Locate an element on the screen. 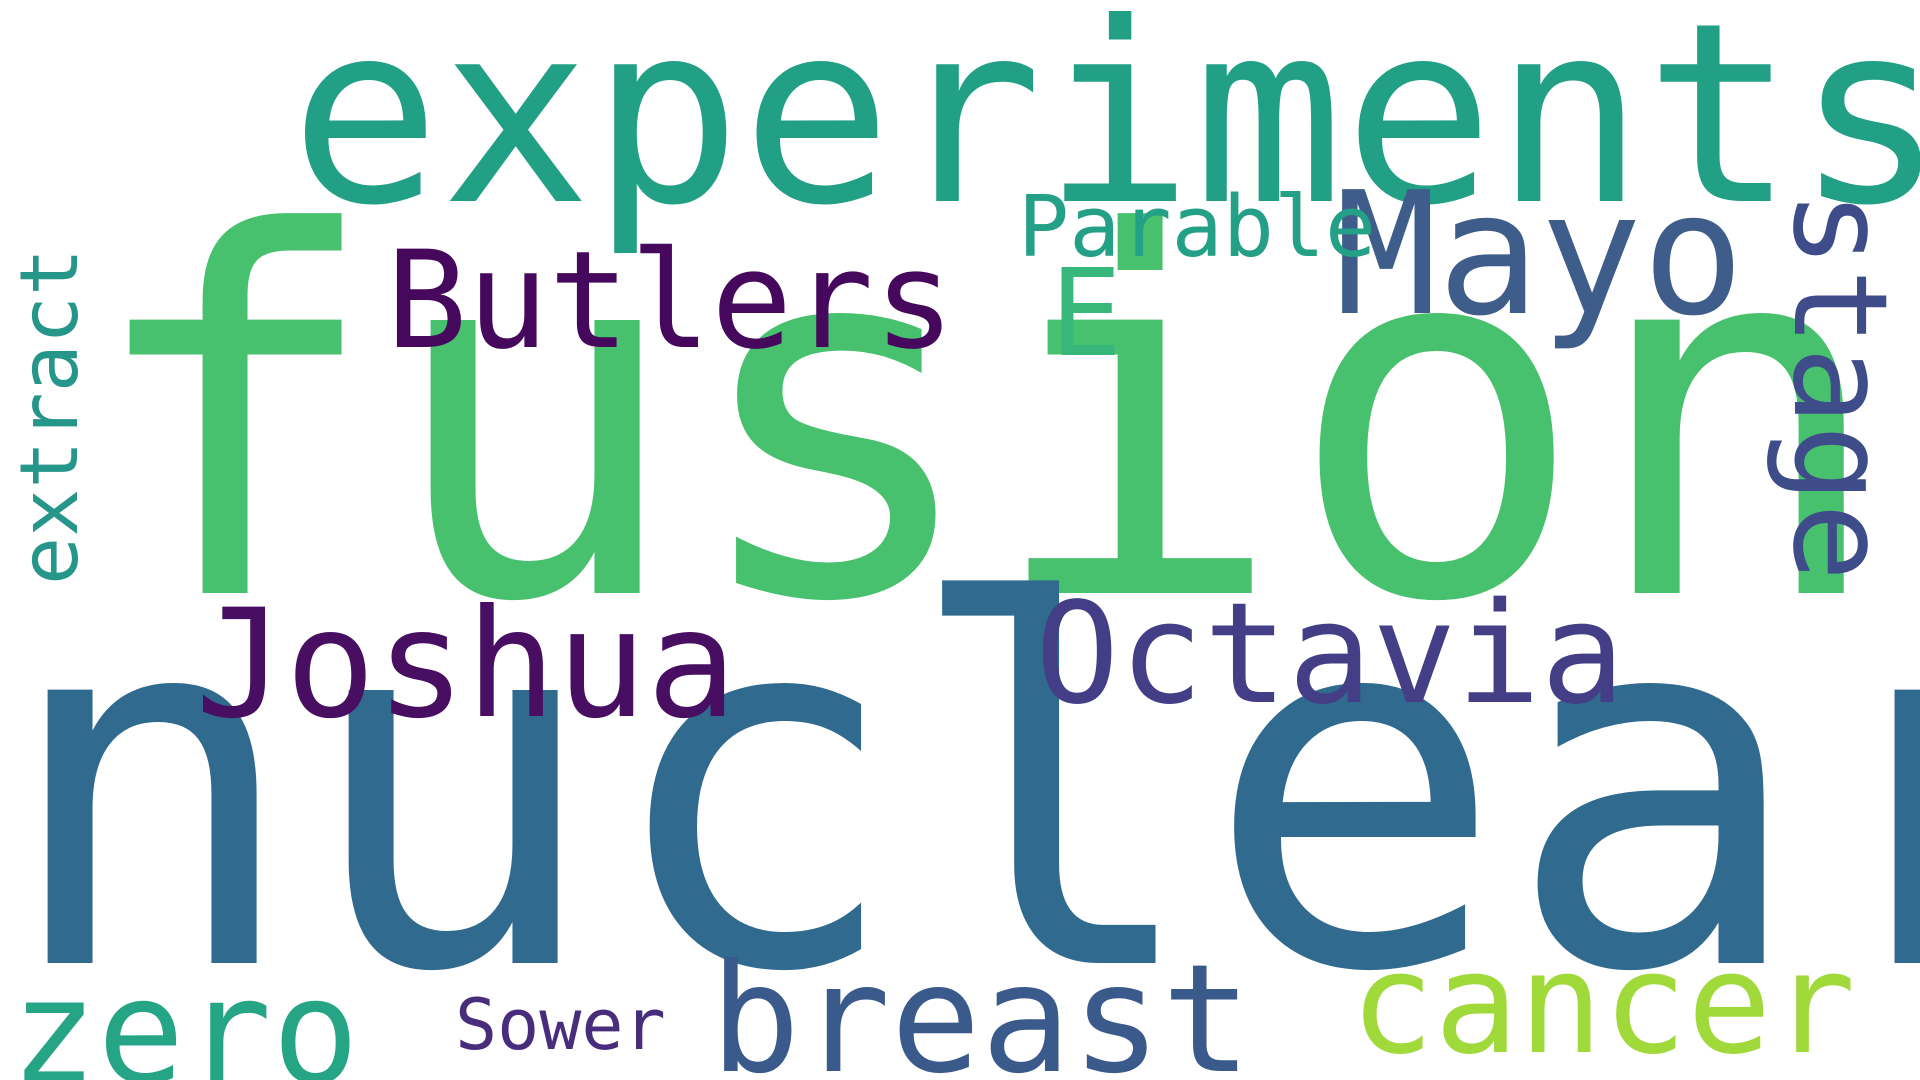  word-extract: extract is located at coordinates (49, 416).